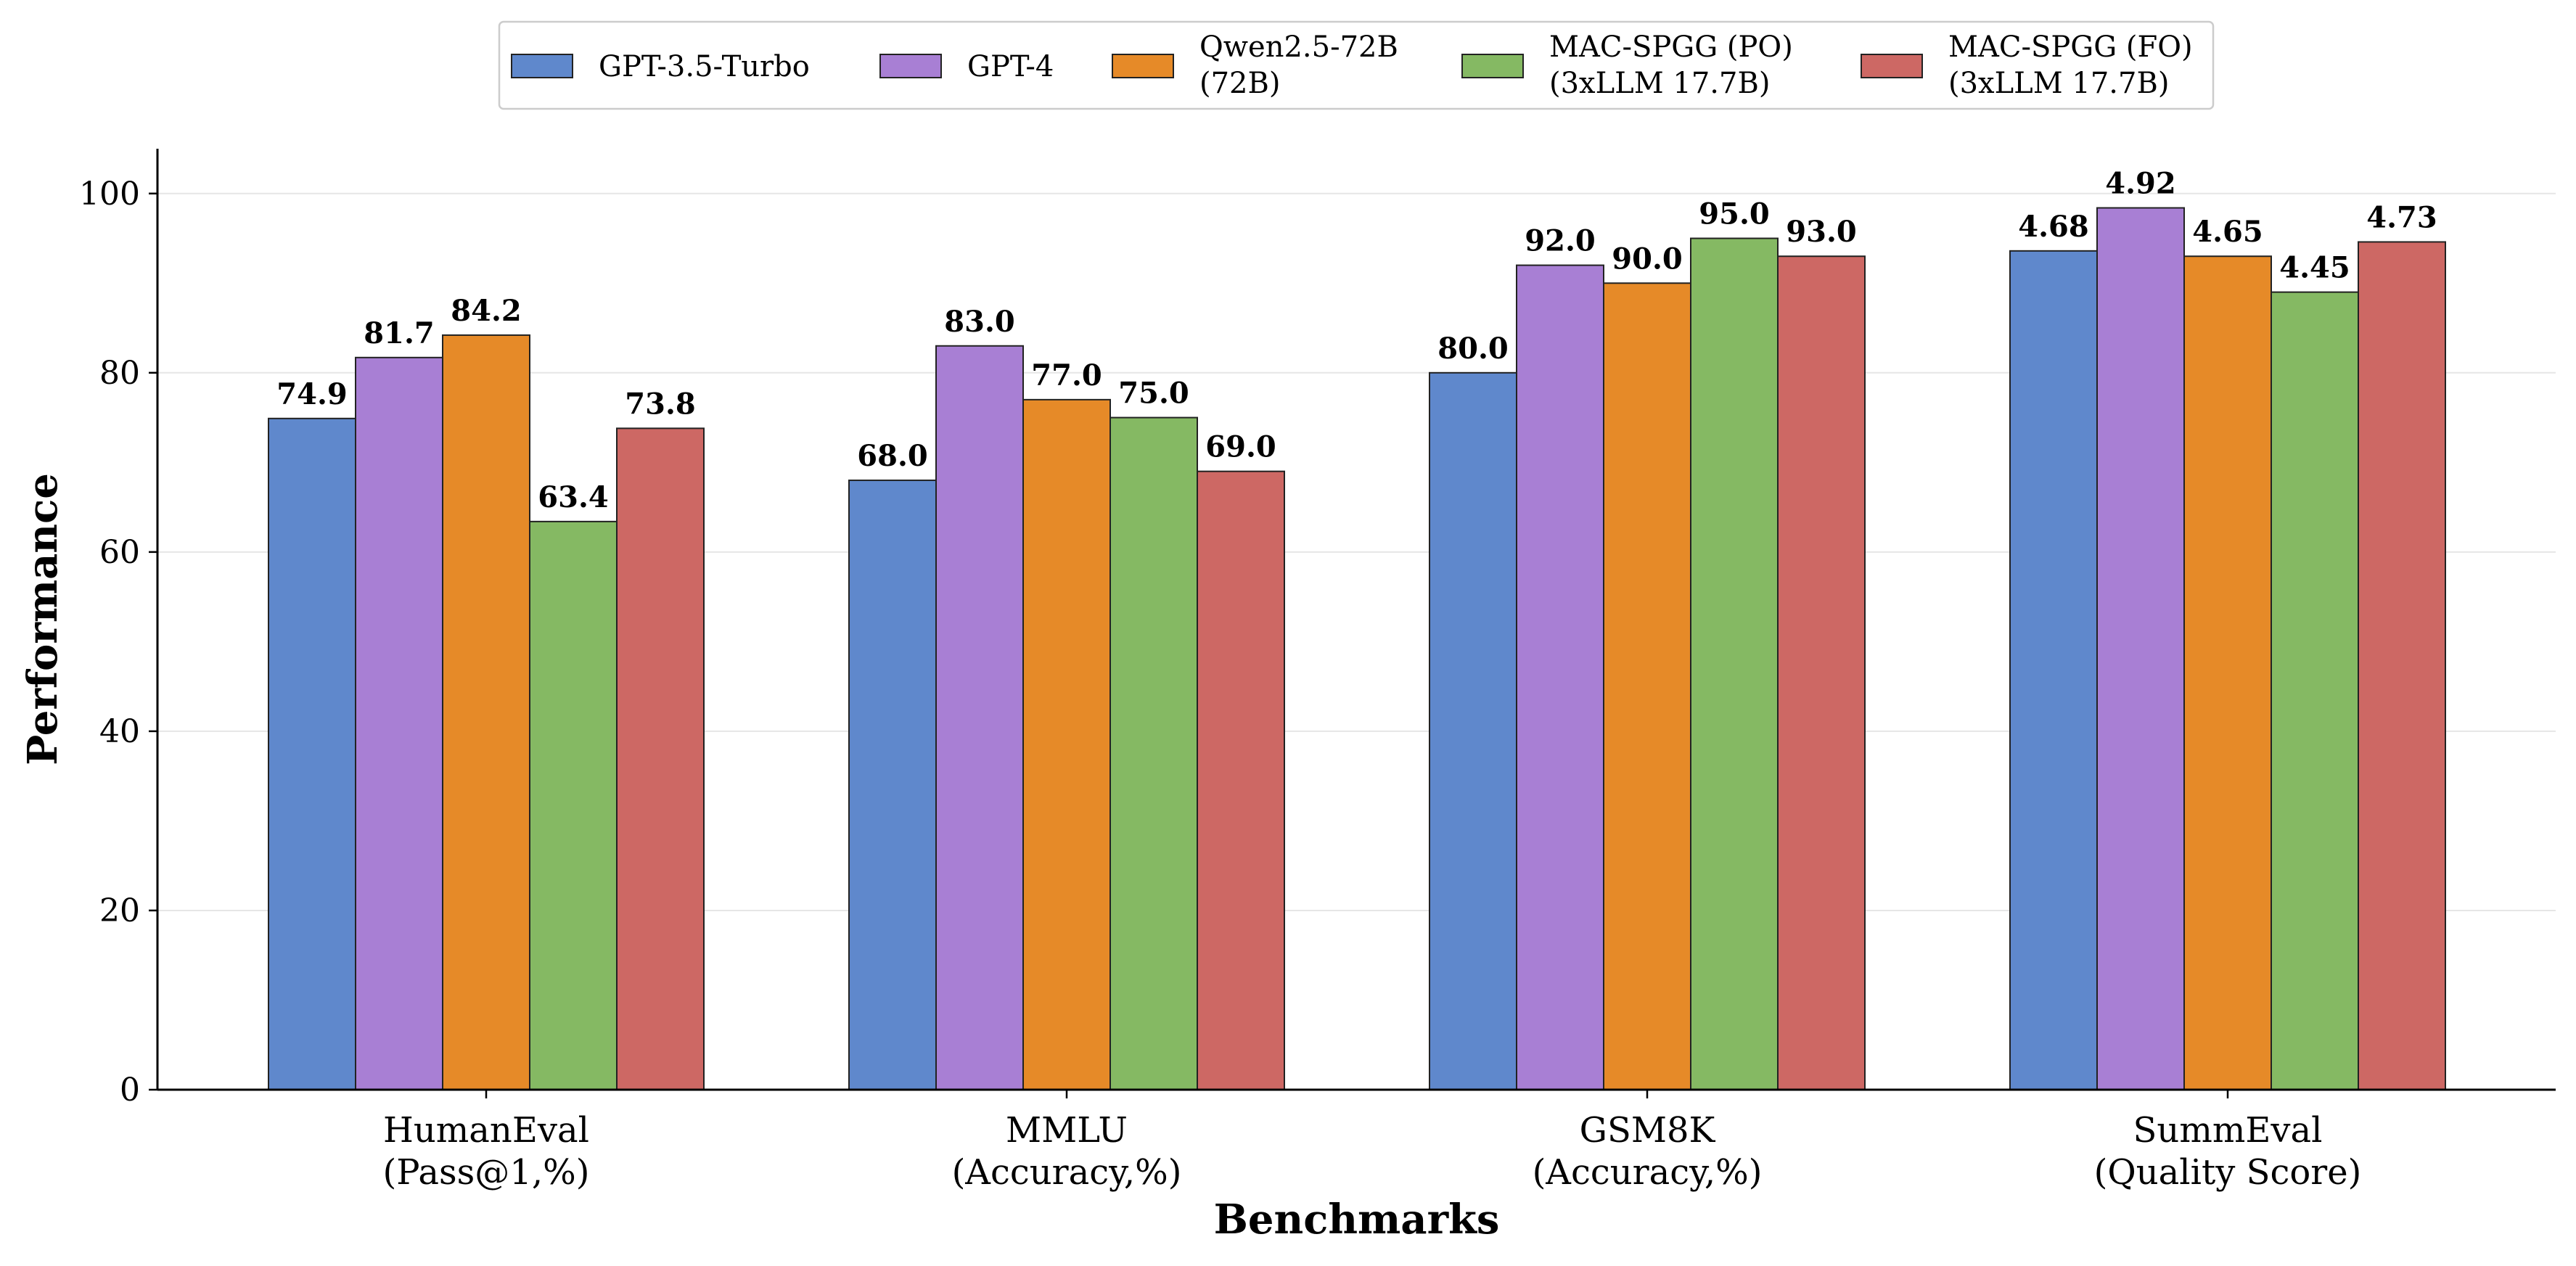  I want to click on data-label: 73.8, so click(660, 404).